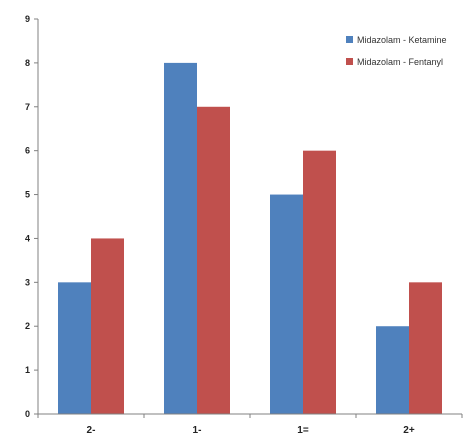 The height and width of the screenshot is (443, 476). What do you see at coordinates (27, 107) in the screenshot?
I see `y-tick-label: 7` at bounding box center [27, 107].